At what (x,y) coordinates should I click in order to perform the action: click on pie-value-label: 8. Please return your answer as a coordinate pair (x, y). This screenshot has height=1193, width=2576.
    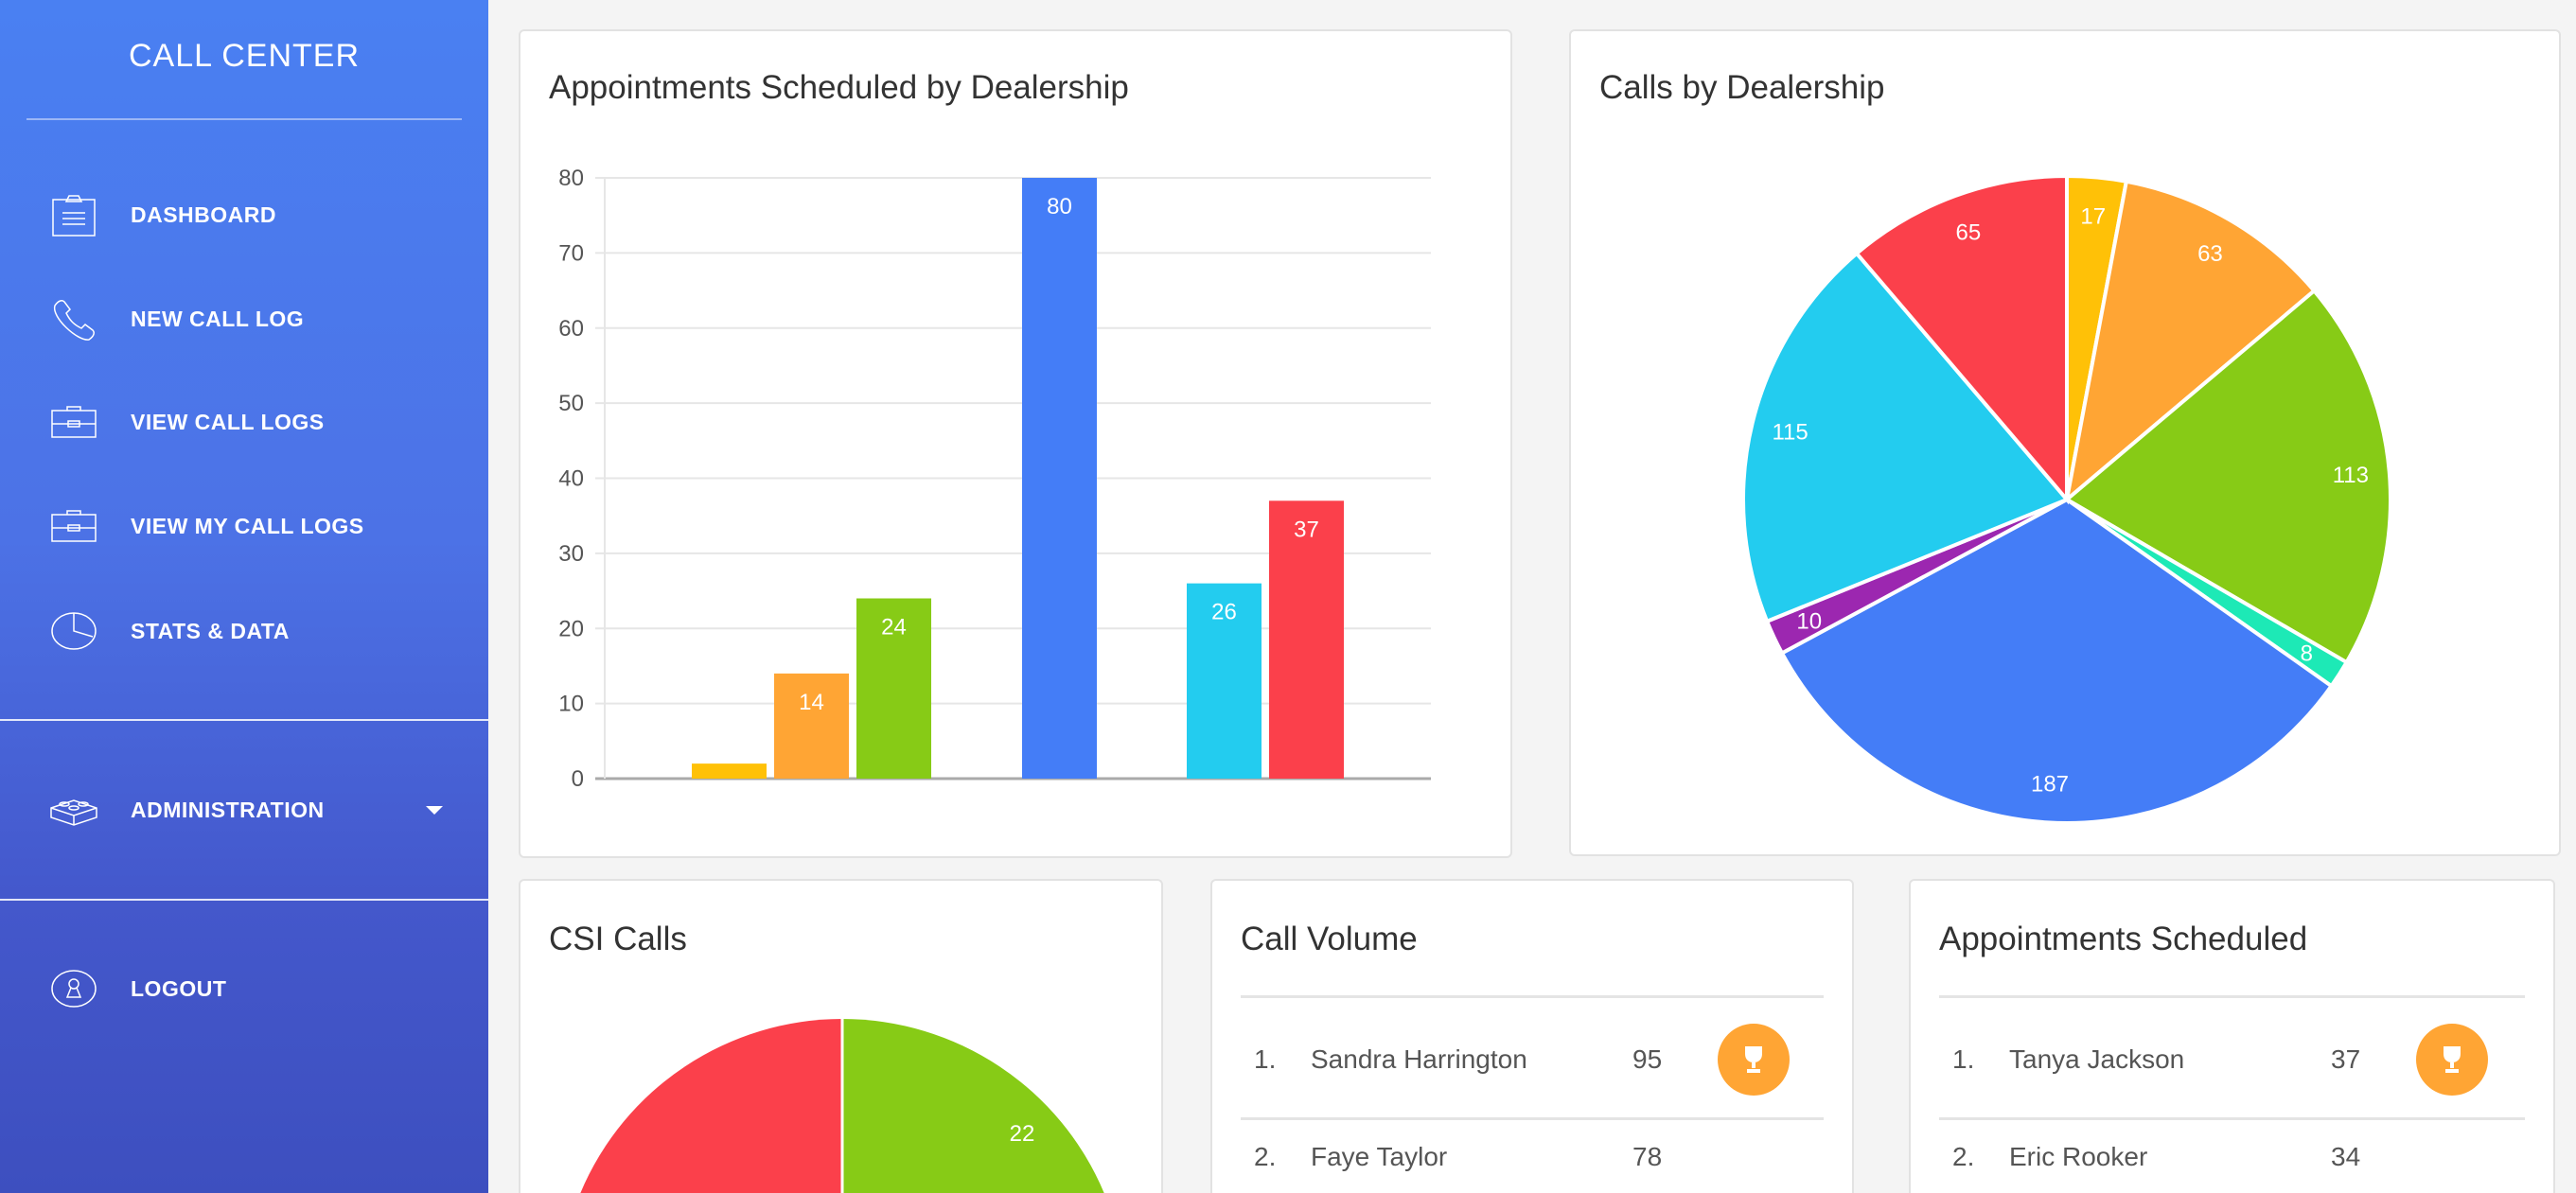
    Looking at the image, I should click on (2307, 654).